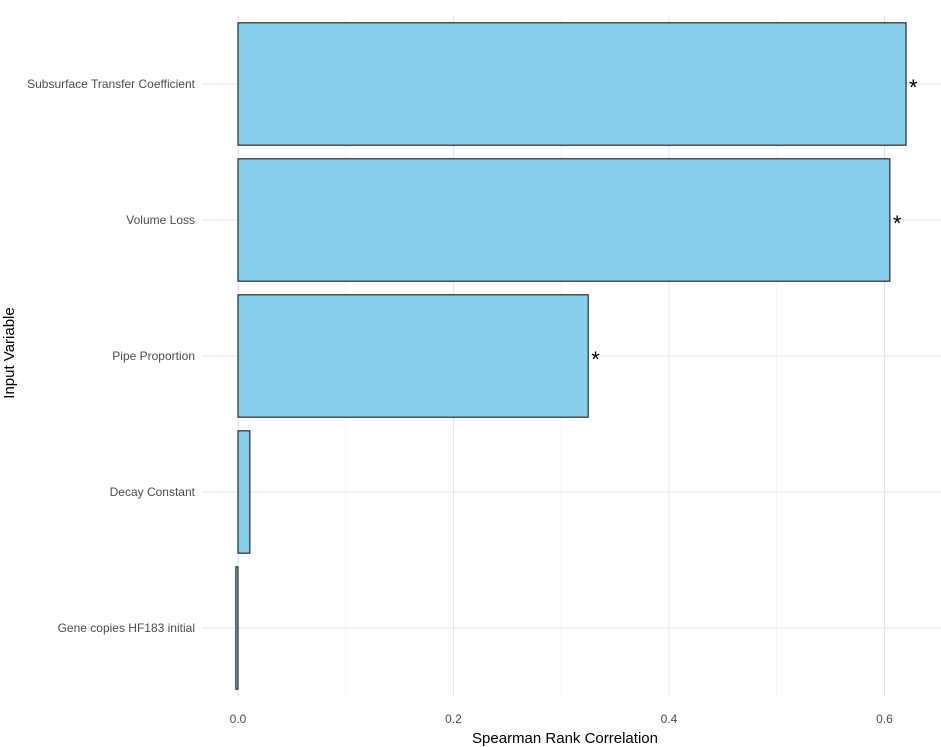 The image size is (941, 747). What do you see at coordinates (153, 492) in the screenshot?
I see `y-tick-label: Decay Constant` at bounding box center [153, 492].